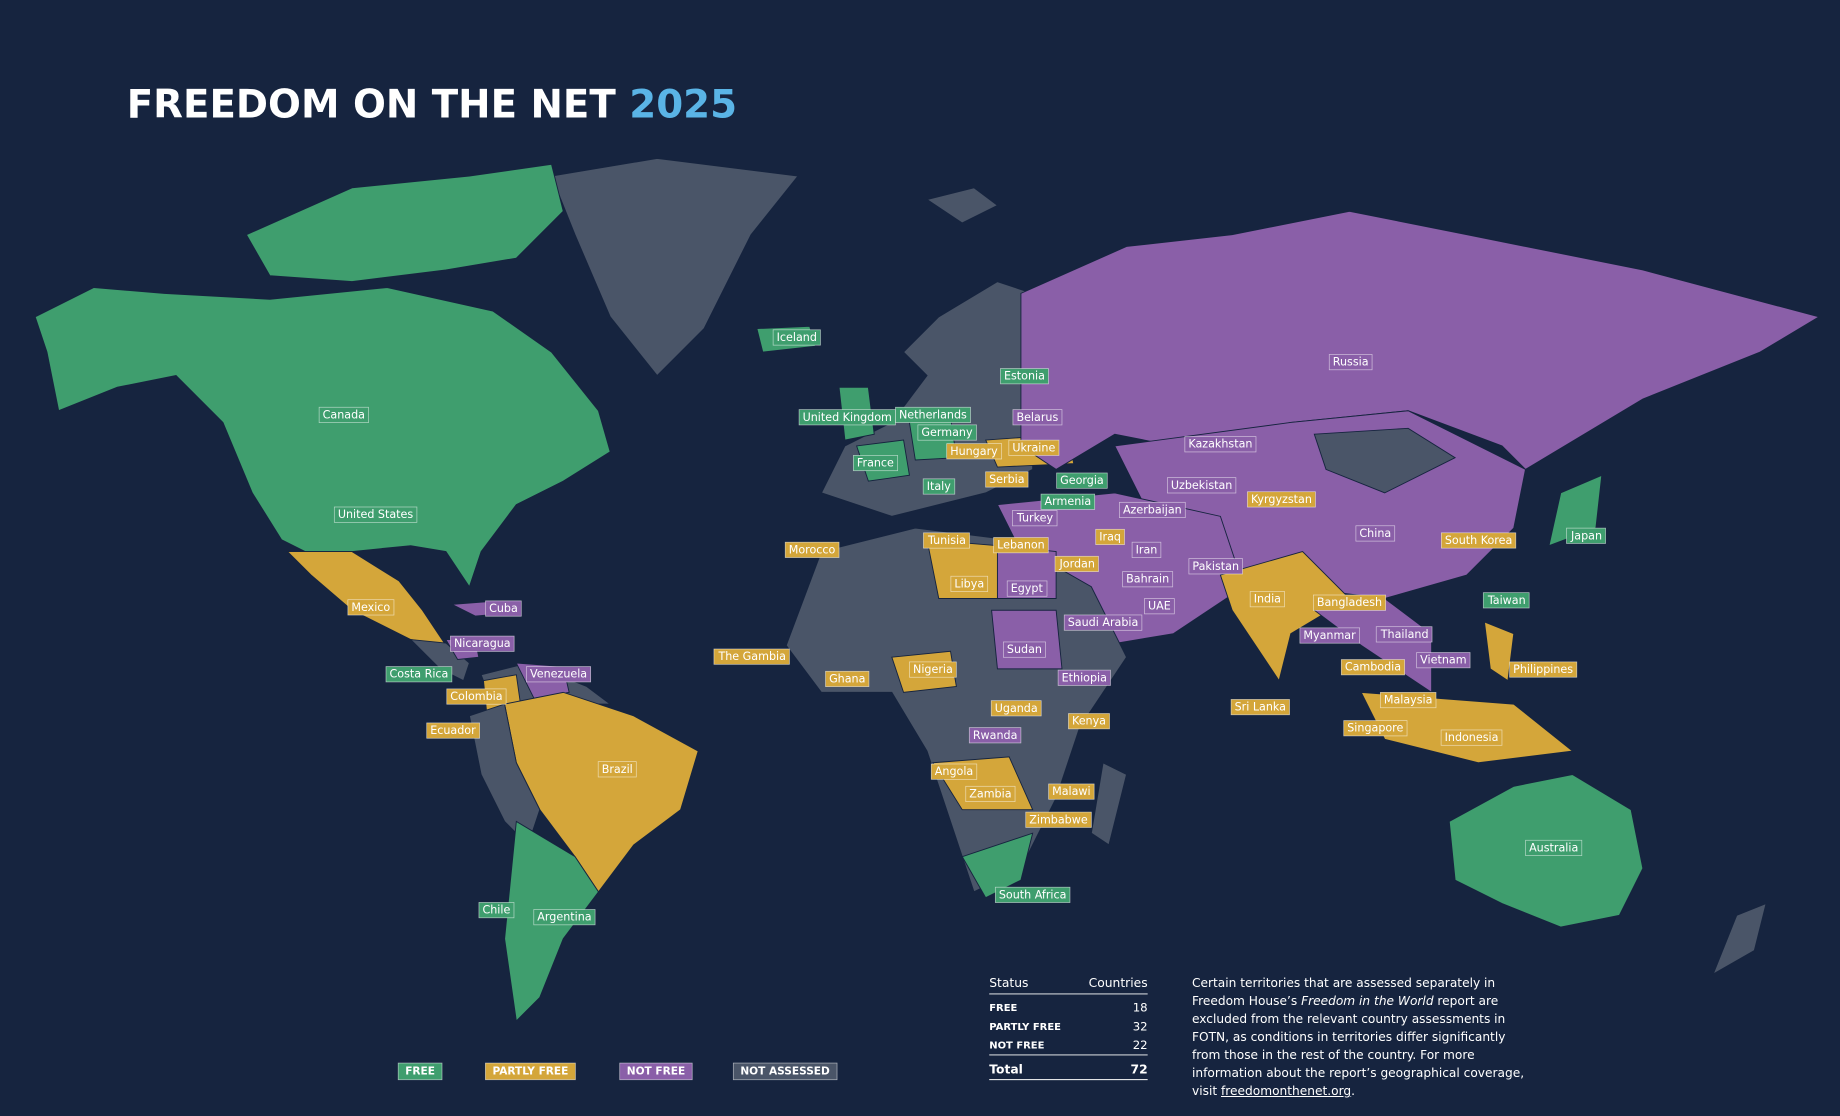 The image size is (1840, 1116). I want to click on label-text: Sudan, so click(1024, 649).